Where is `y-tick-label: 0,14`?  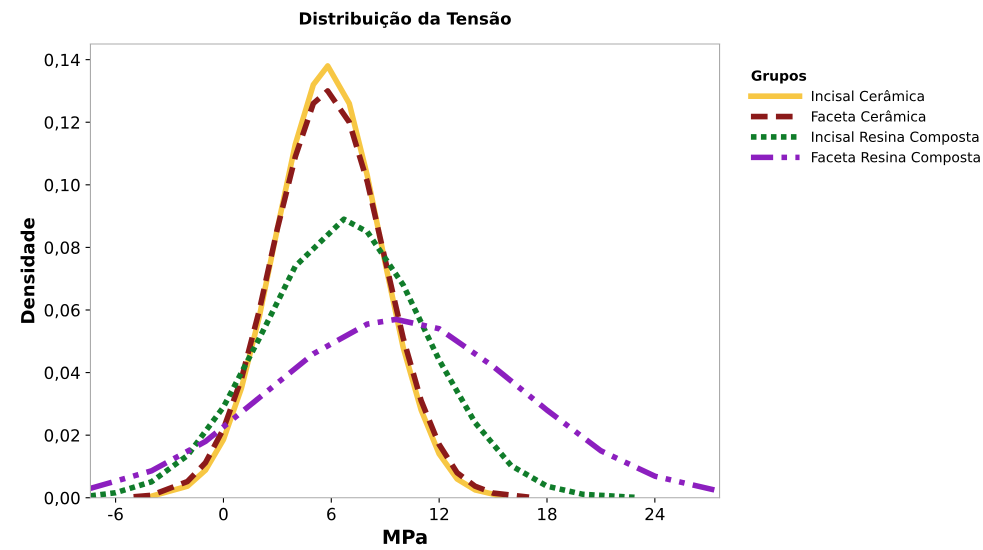 y-tick-label: 0,14 is located at coordinates (62, 61).